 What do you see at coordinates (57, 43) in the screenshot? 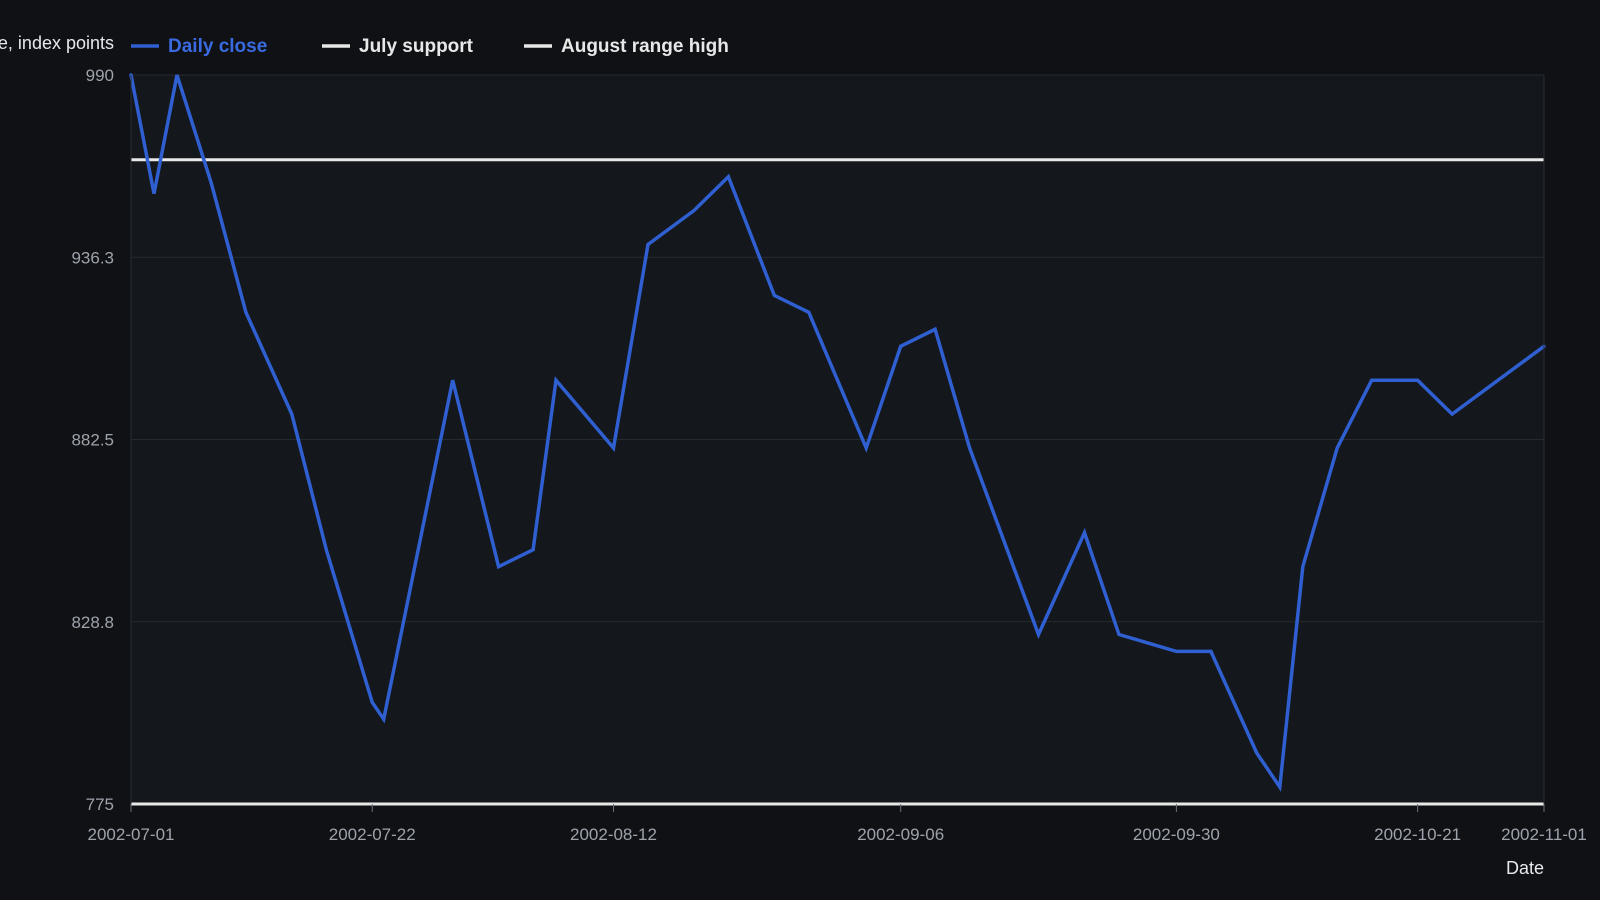
I see `y-axis-title: Close, index points` at bounding box center [57, 43].